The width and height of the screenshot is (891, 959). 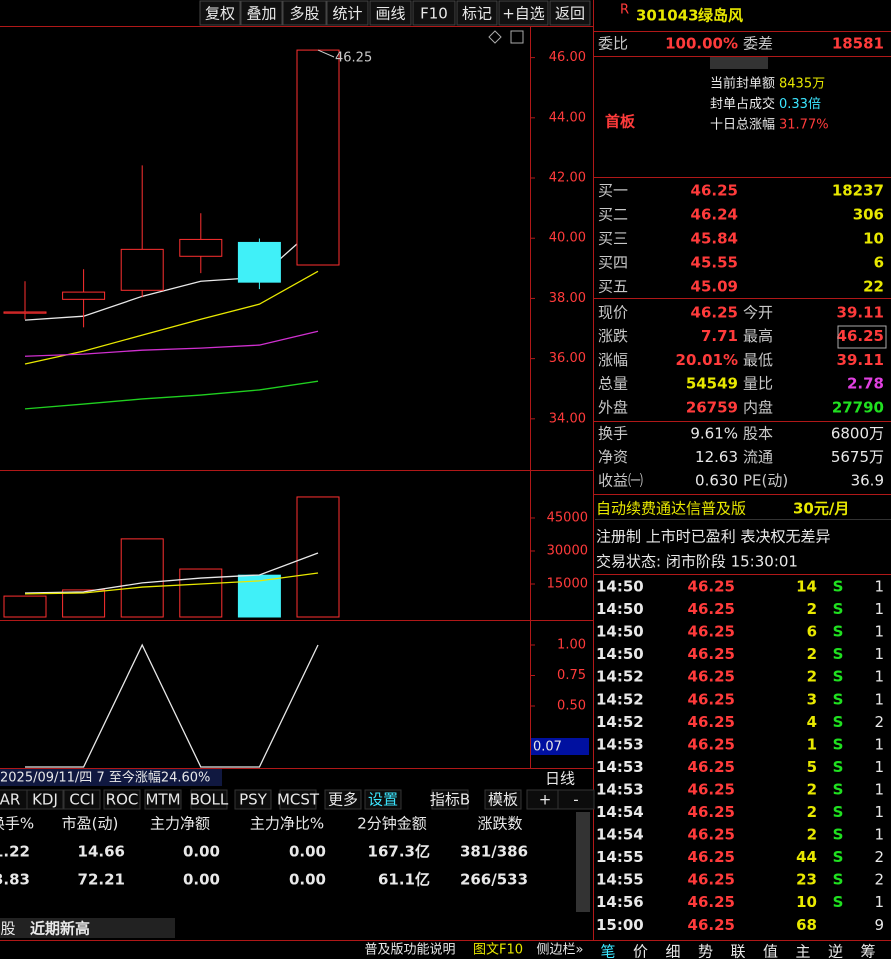 I want to click on label: 最高, so click(x=758, y=336).